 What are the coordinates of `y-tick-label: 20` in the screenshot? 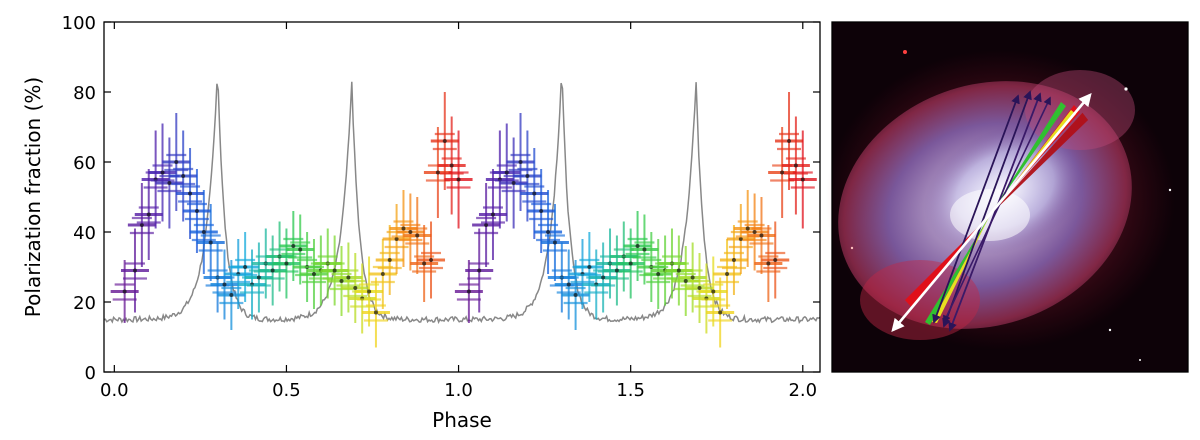 It's located at (84, 303).